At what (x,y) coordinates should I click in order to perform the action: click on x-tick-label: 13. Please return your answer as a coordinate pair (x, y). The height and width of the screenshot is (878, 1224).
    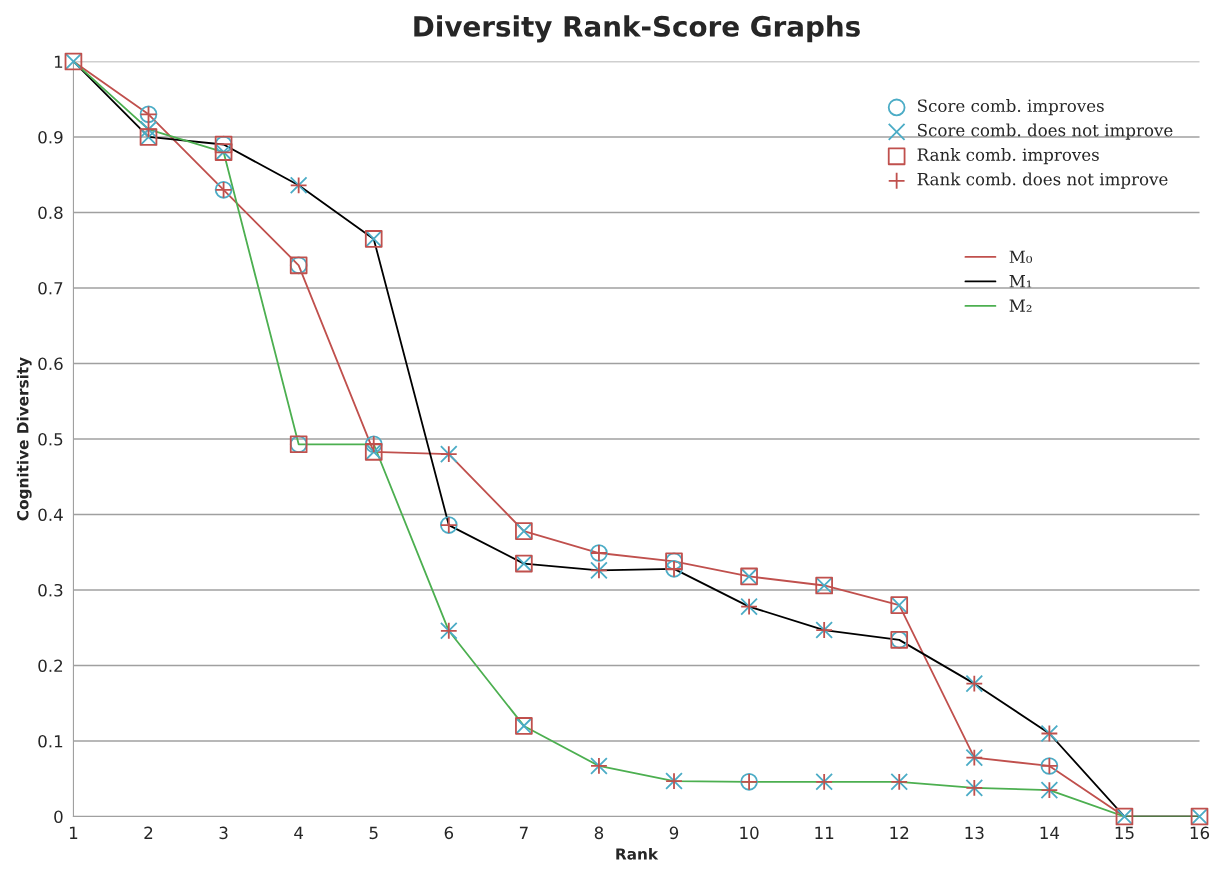
    Looking at the image, I should click on (974, 833).